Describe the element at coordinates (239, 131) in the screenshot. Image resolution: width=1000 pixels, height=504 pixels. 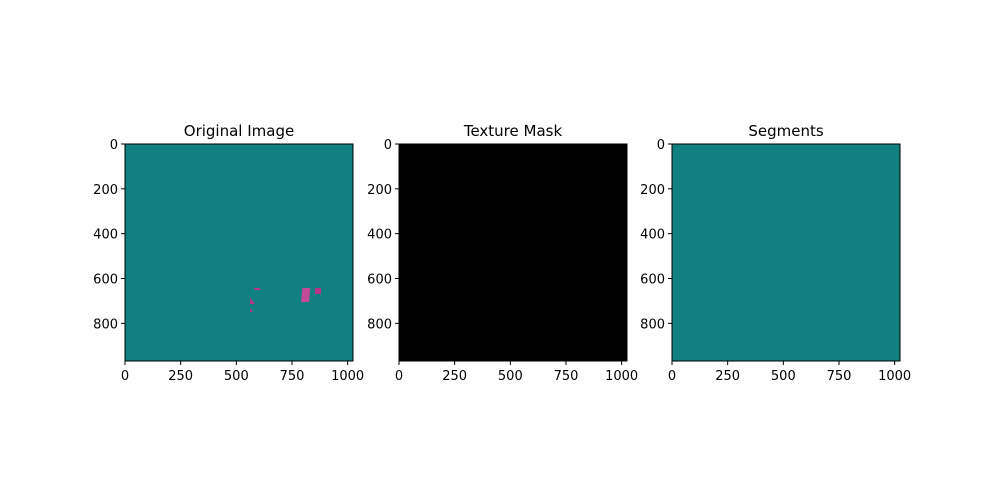
I see `panel-title: Original Image` at that location.